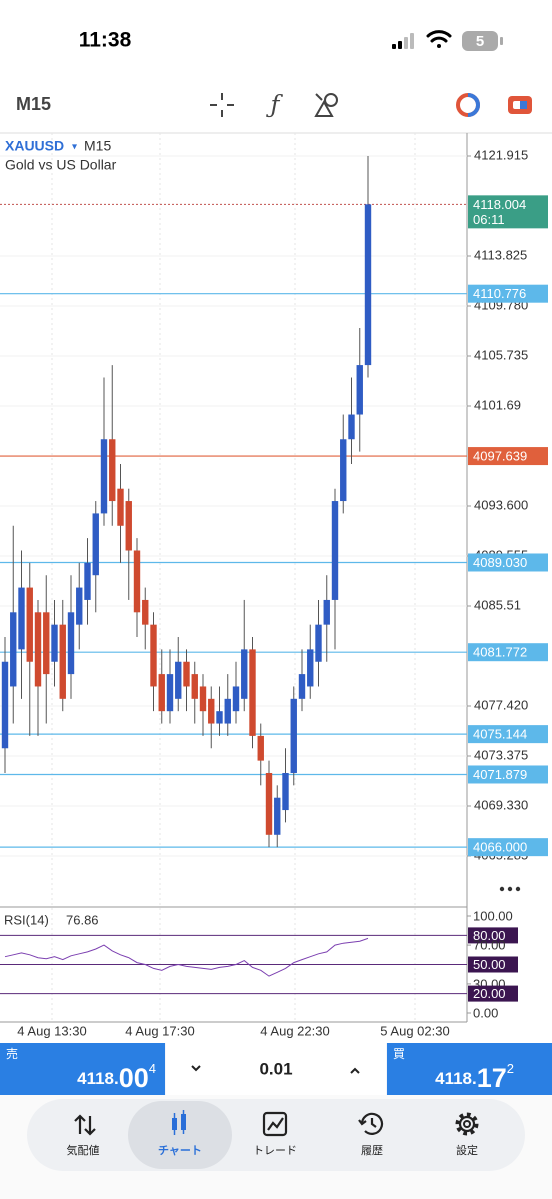 The image size is (552, 1199). Describe the element at coordinates (159, 1030) in the screenshot. I see `x-tick-label: 4 Aug 17:30` at that location.